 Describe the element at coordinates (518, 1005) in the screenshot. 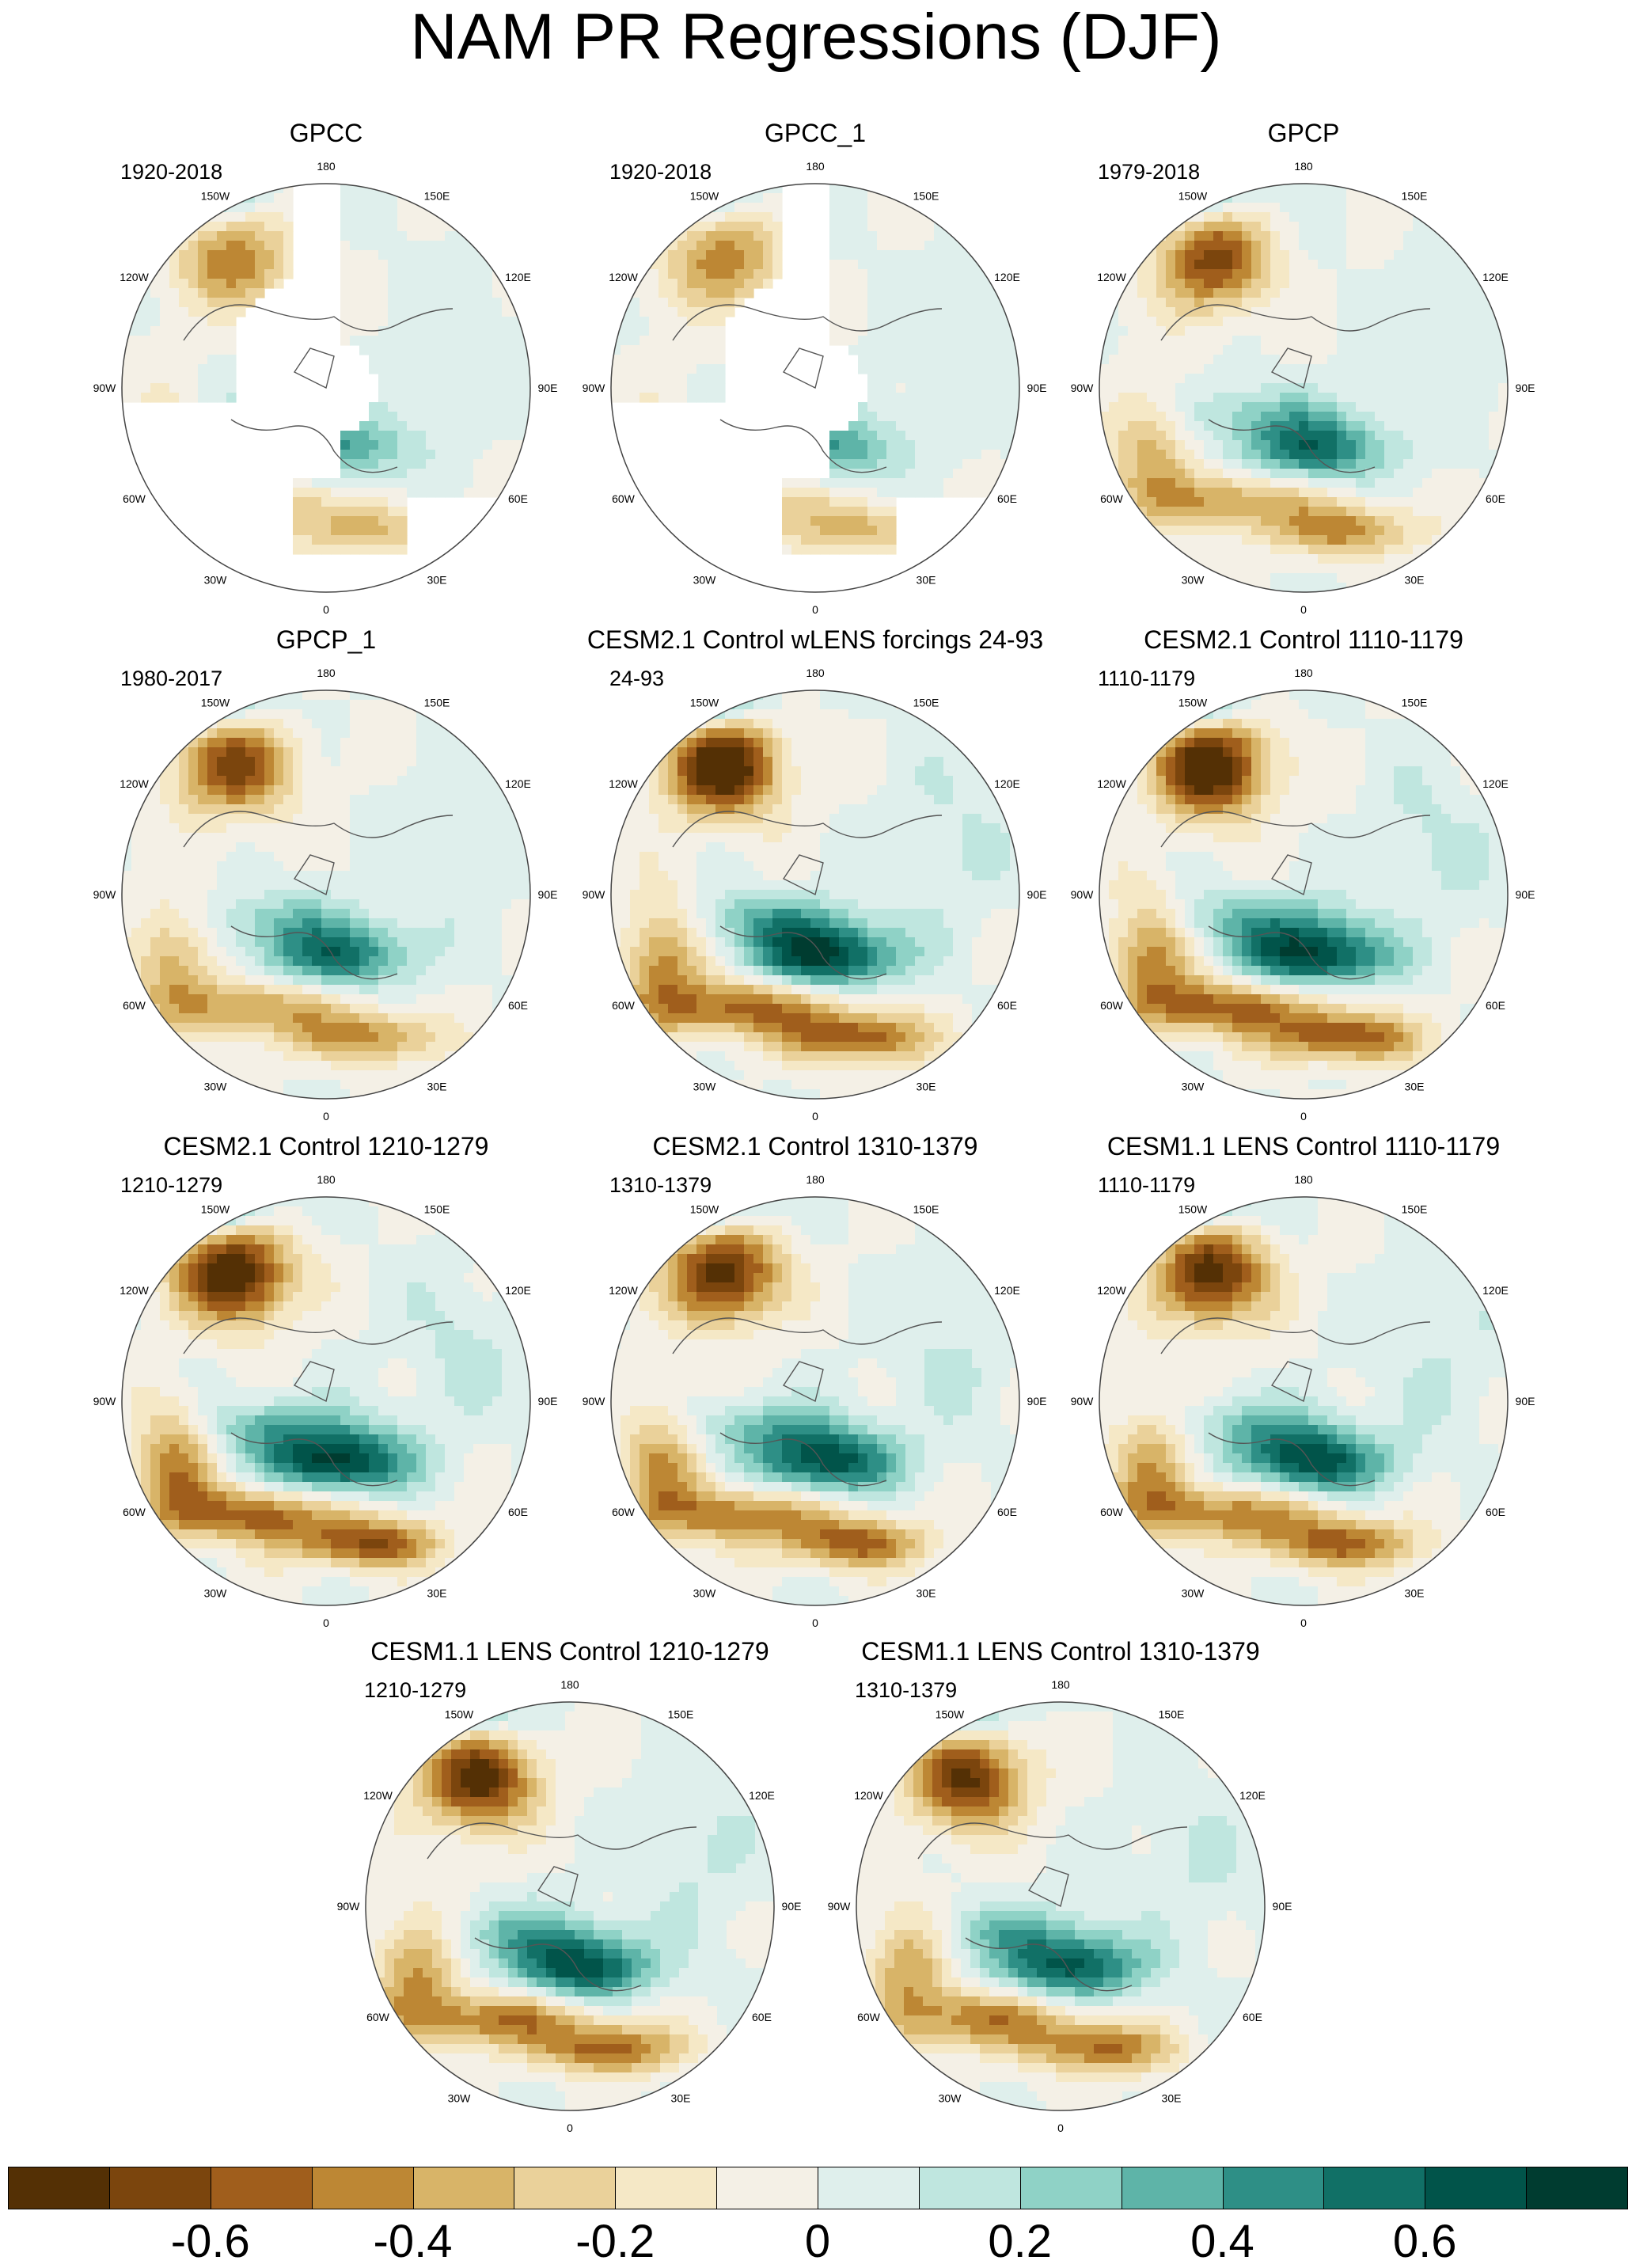

I see `longitude-label: 60E` at that location.